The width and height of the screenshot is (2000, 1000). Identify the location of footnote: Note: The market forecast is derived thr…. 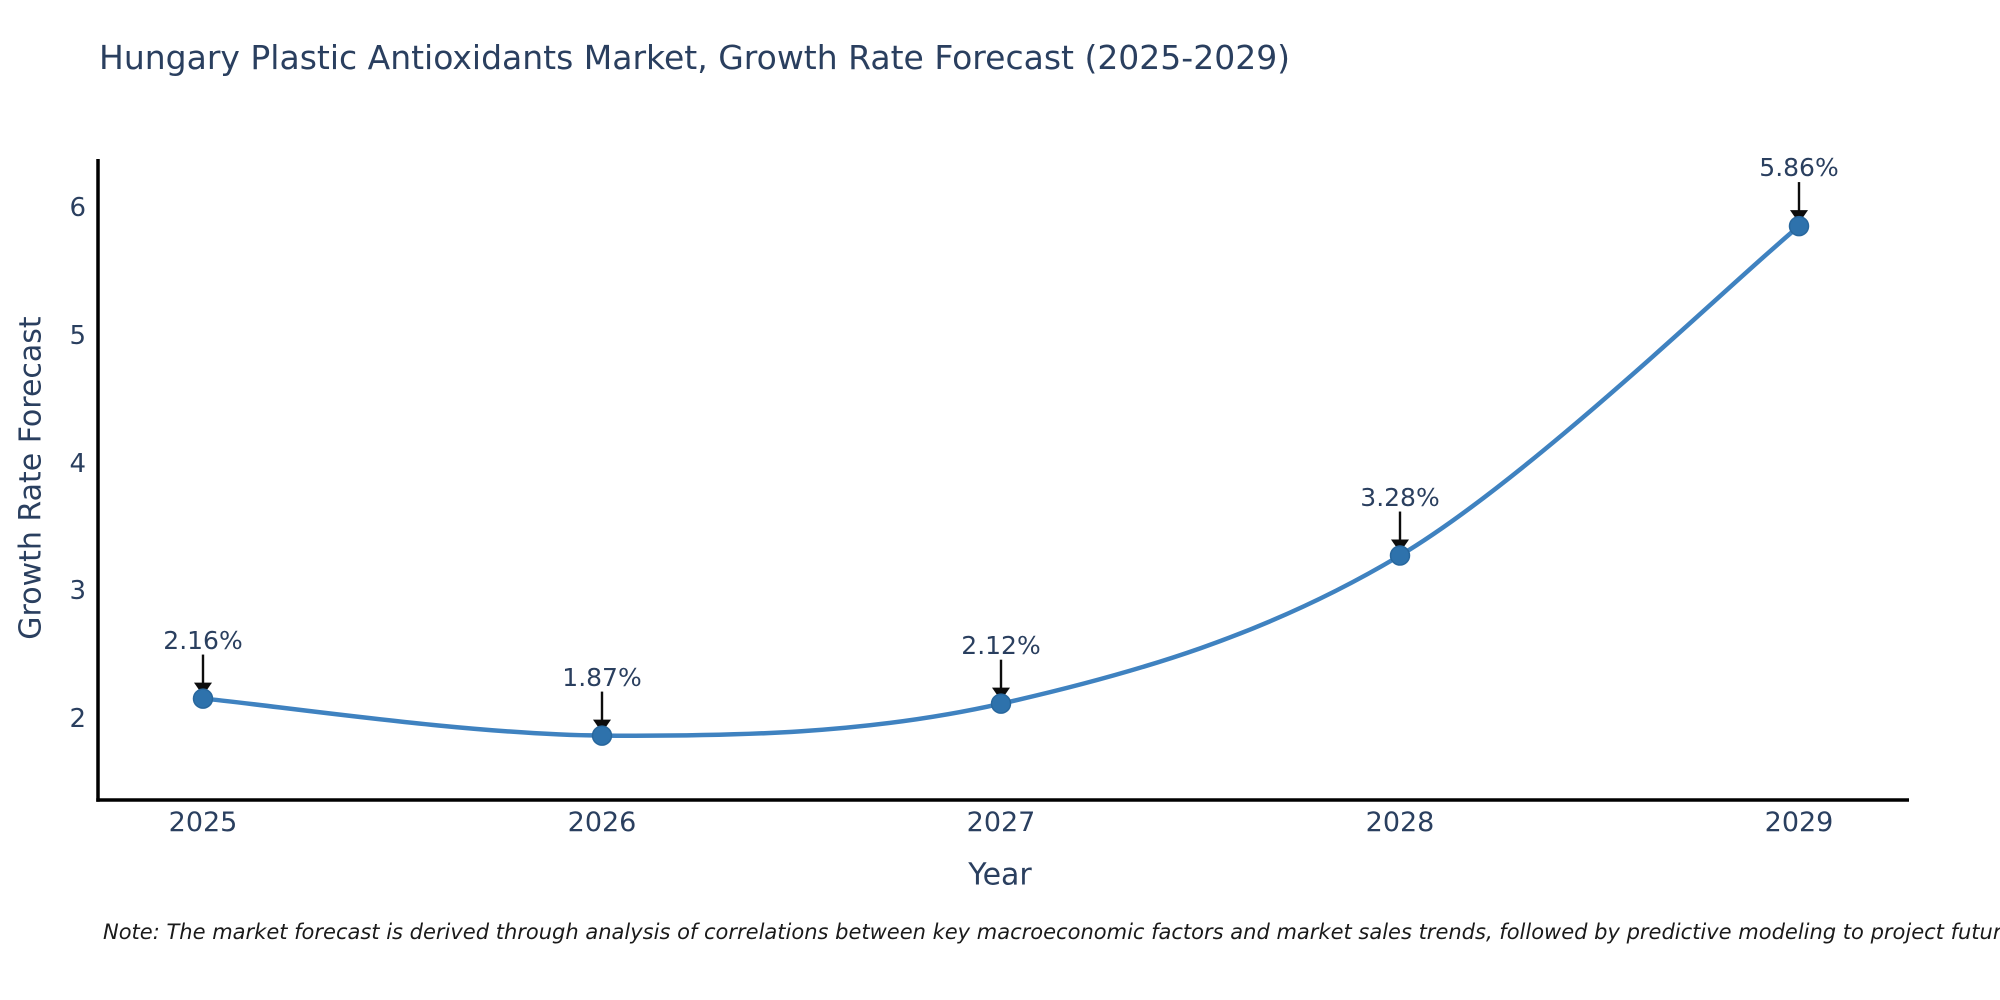
(1051, 932).